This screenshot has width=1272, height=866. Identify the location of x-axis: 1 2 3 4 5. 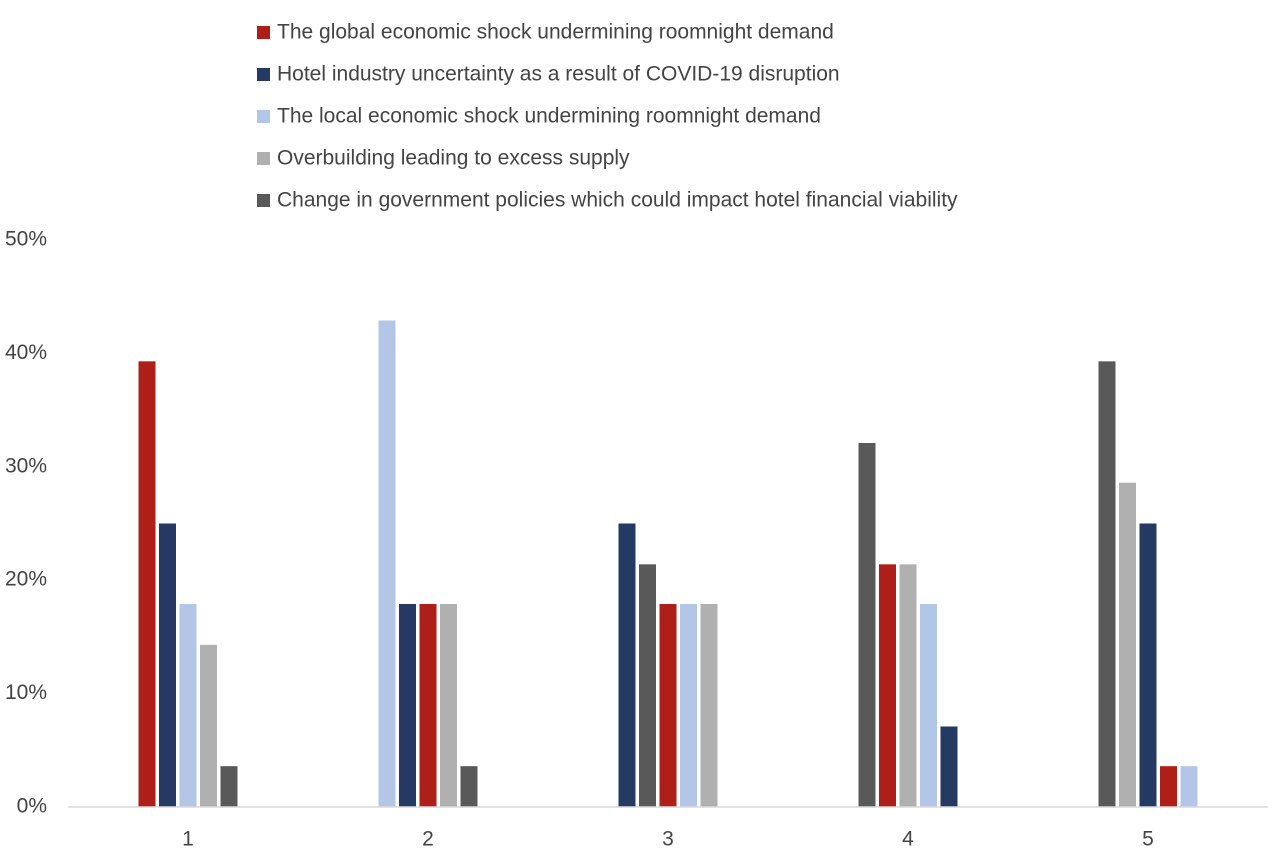
(668, 839).